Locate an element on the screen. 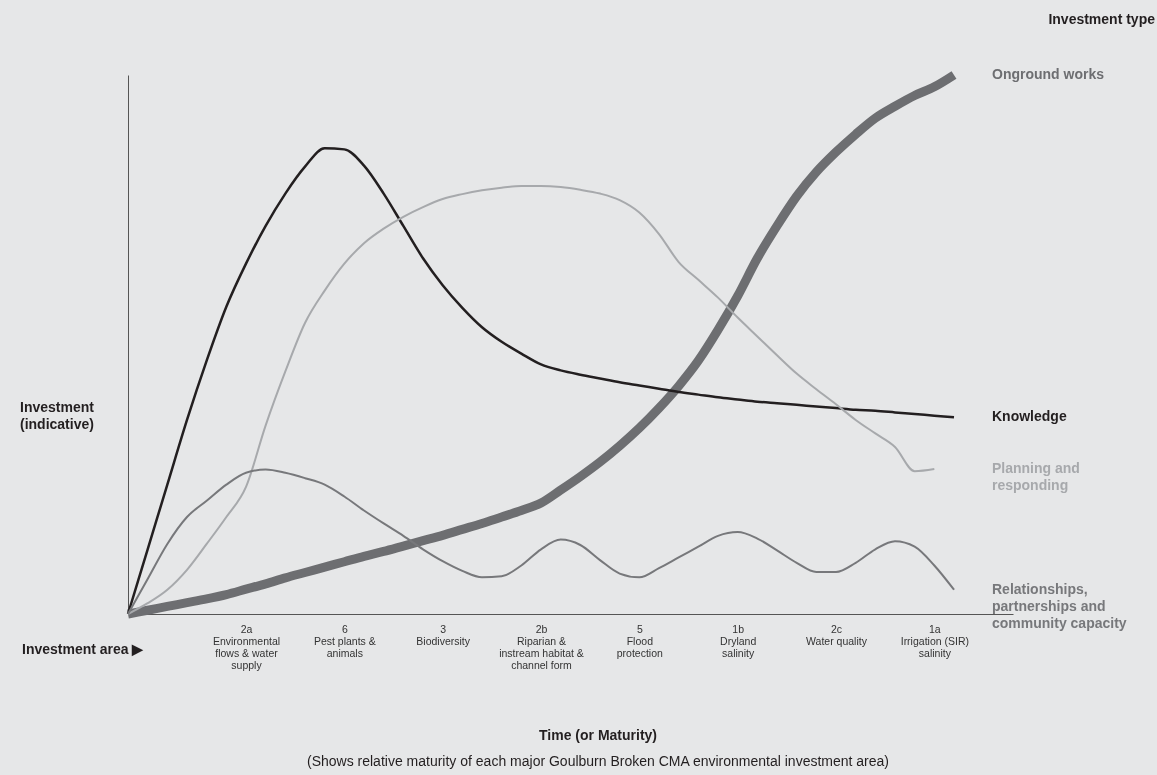  x-tick-label: 2a Environmental flows & water supply is located at coordinates (246, 646).